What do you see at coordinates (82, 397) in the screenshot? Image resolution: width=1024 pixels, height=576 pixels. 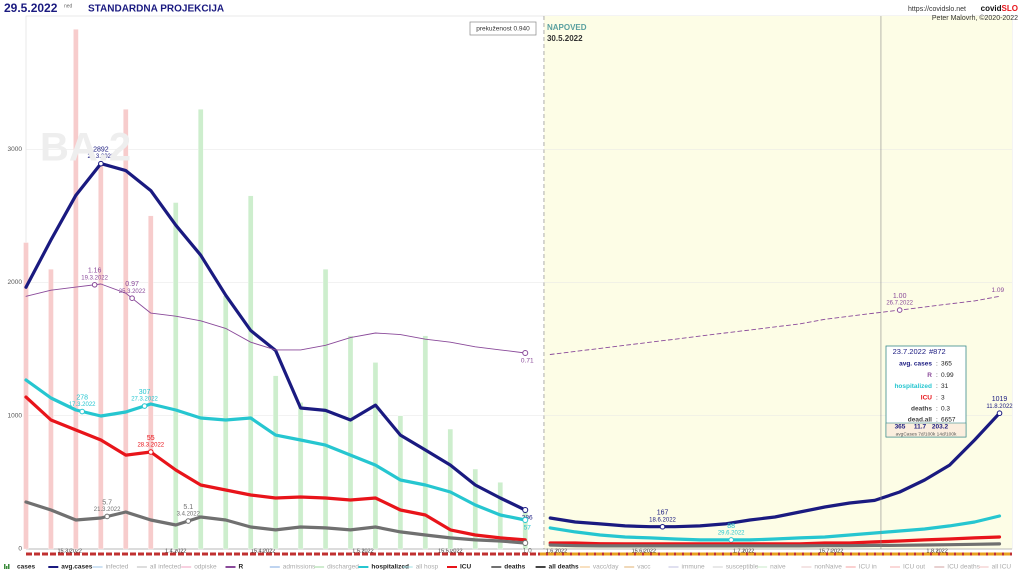 I see `annotation-value: 278` at bounding box center [82, 397].